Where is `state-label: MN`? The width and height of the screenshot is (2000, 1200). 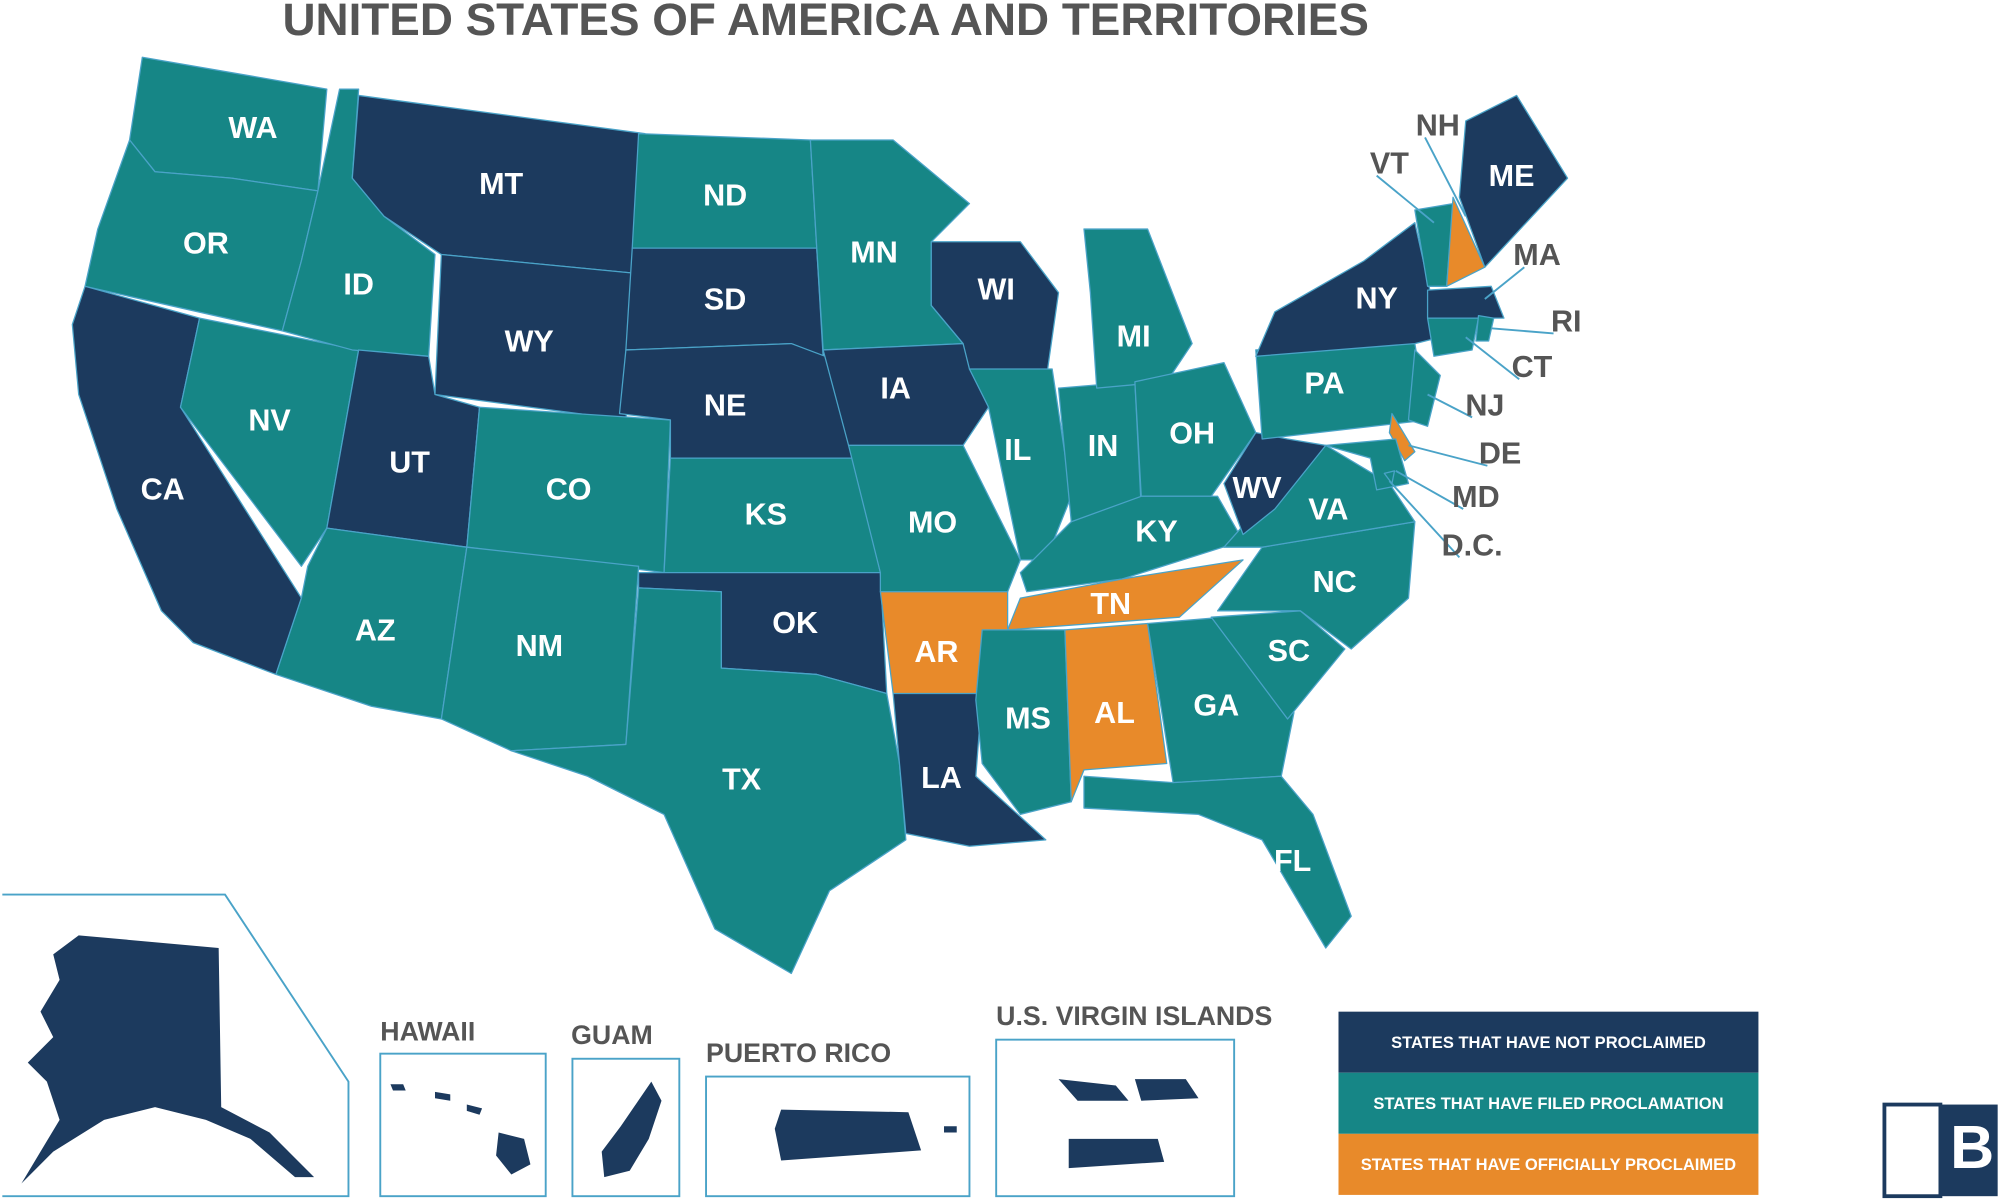 state-label: MN is located at coordinates (873, 253).